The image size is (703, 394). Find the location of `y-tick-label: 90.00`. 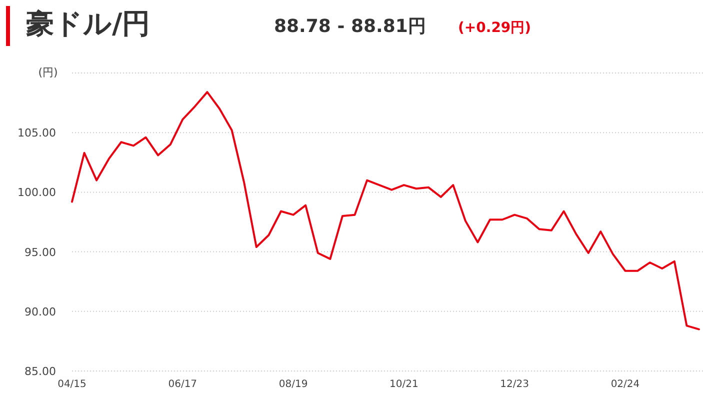

y-tick-label: 90.00 is located at coordinates (40, 311).